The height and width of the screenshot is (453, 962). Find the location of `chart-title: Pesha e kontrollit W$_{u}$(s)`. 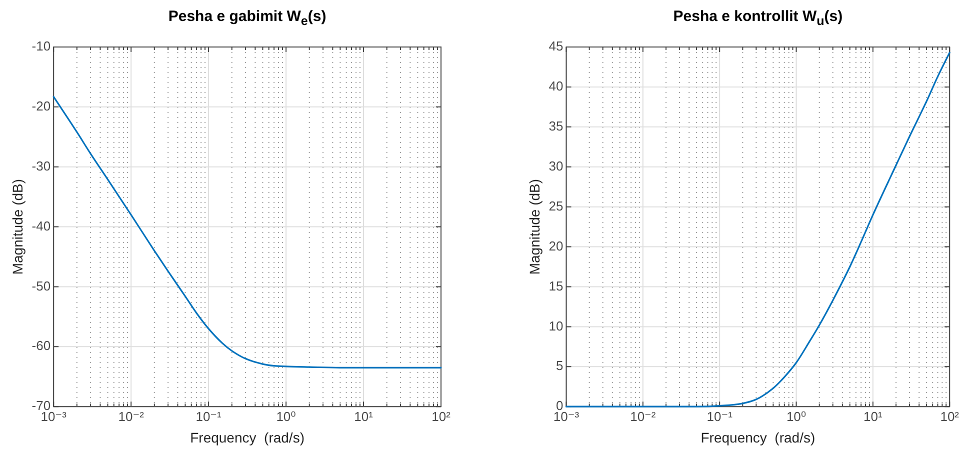

chart-title: Pesha e kontrollit W$_{u}$(s) is located at coordinates (758, 18).